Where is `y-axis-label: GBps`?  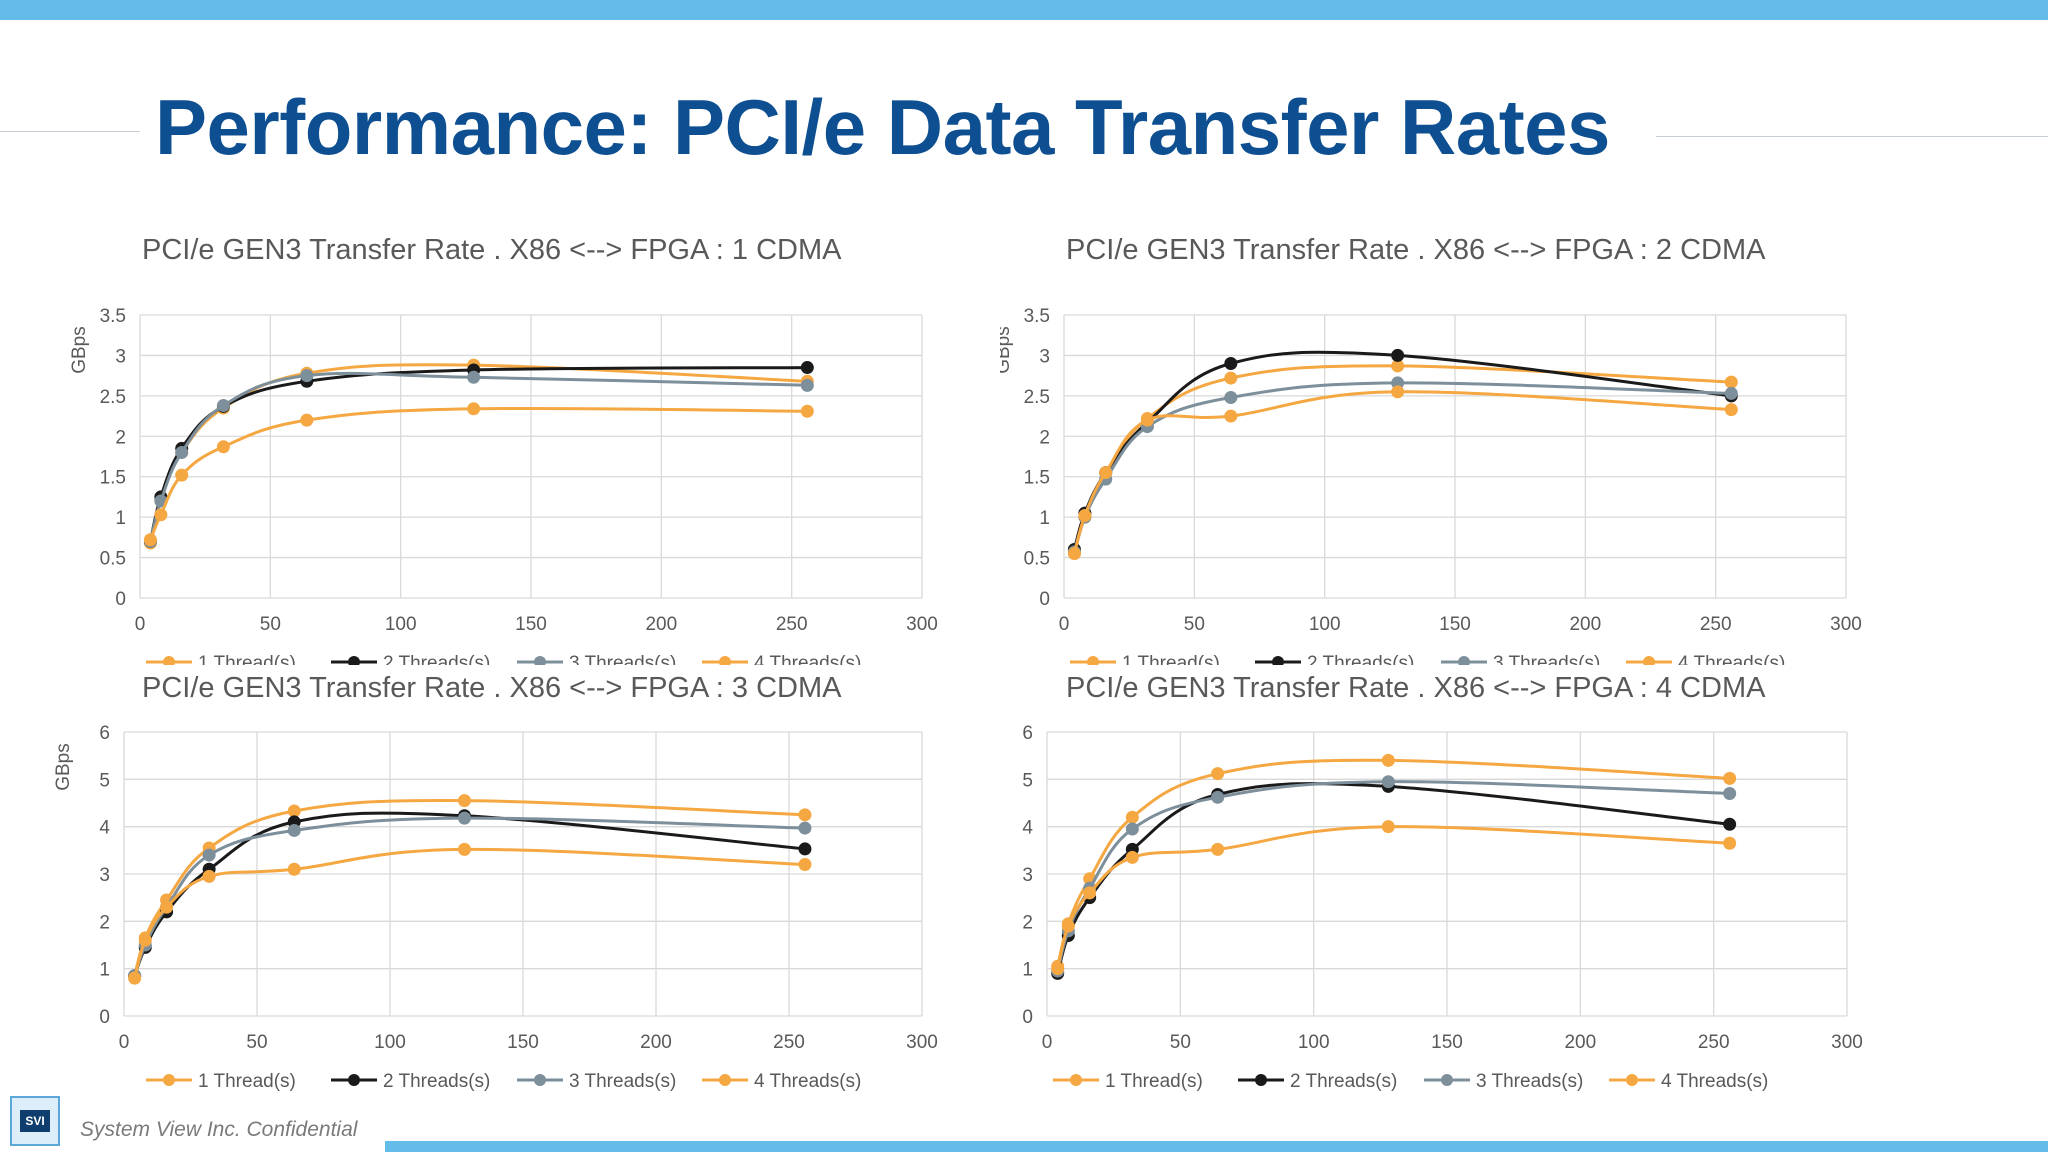
y-axis-label: GBps is located at coordinates (1007, 350).